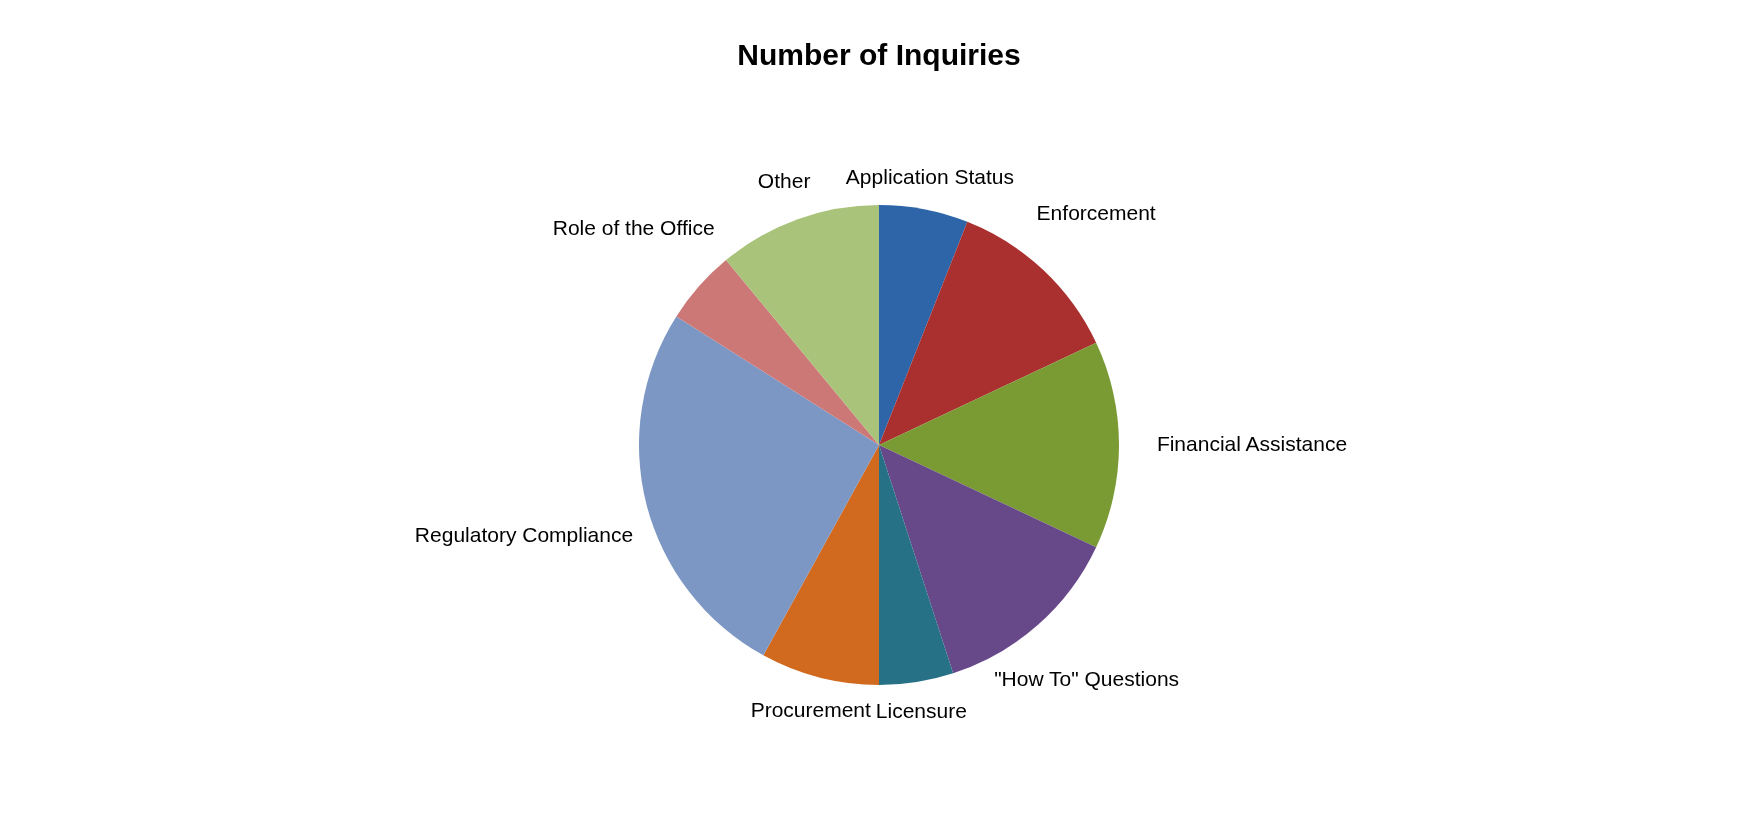  I want to click on slice-label: Financial Assistance, so click(1252, 443).